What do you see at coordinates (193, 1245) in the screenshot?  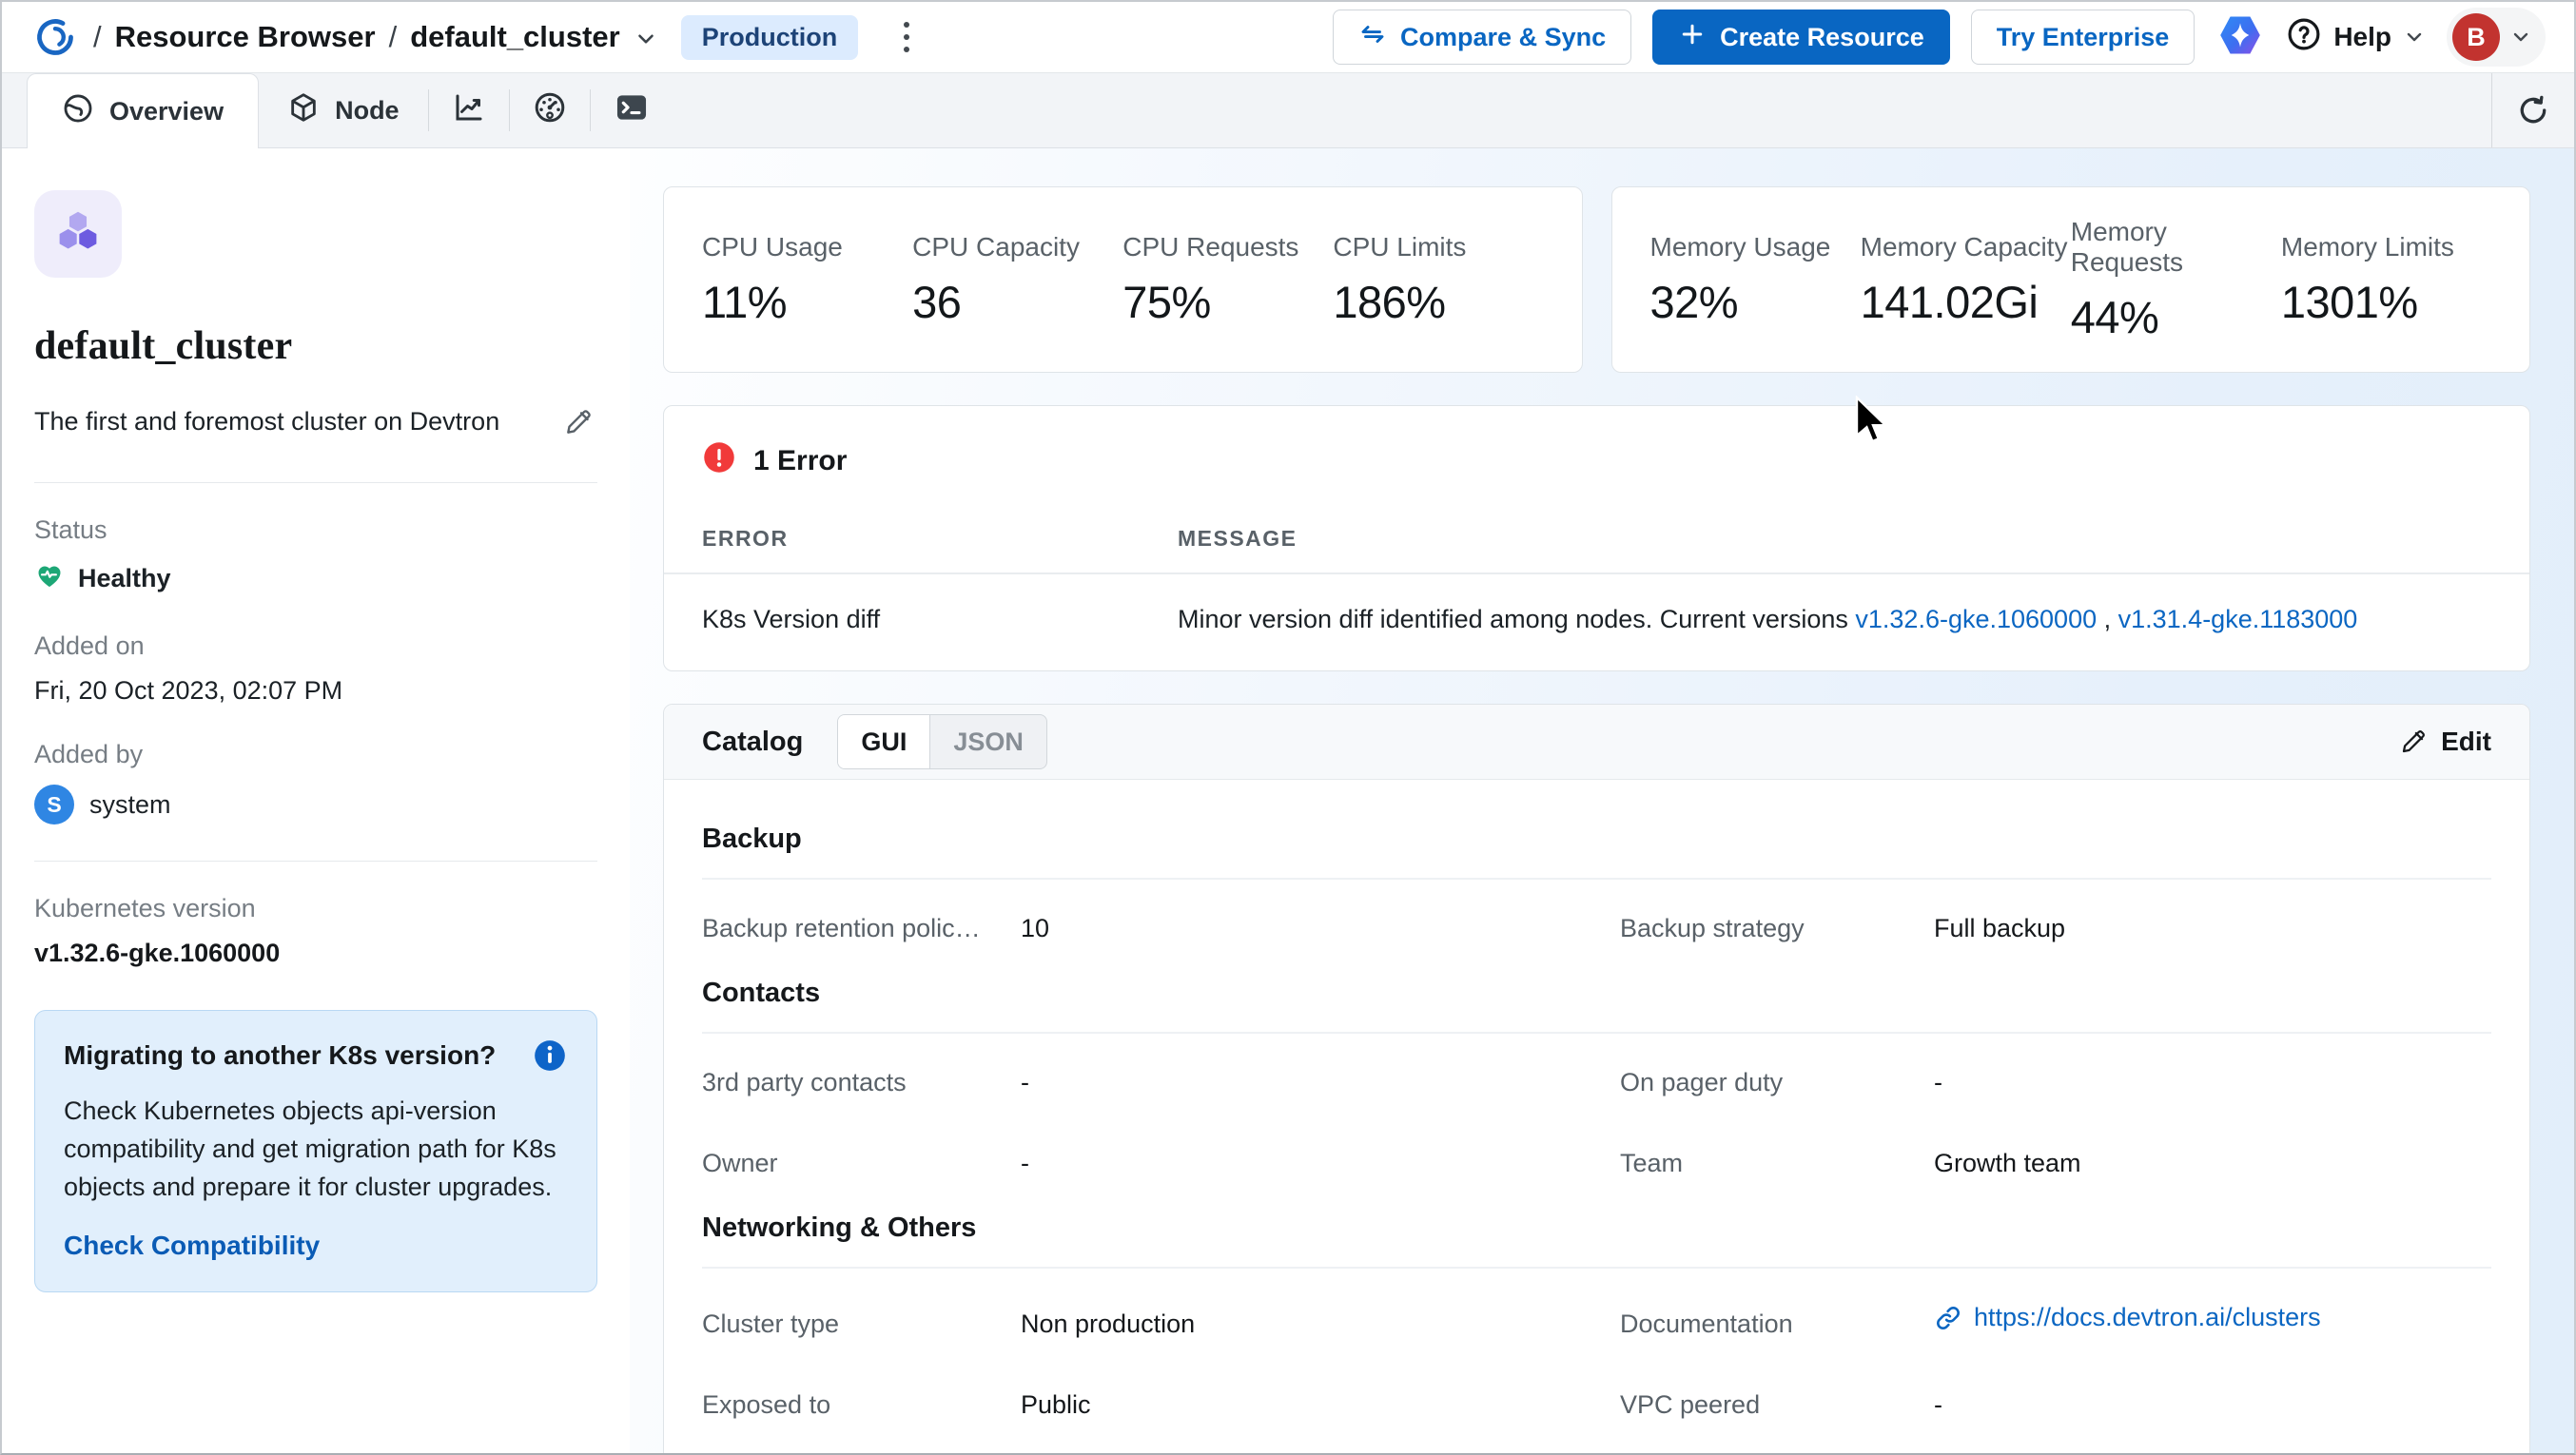 I see `check-compatibility-link: Check Compatibility` at bounding box center [193, 1245].